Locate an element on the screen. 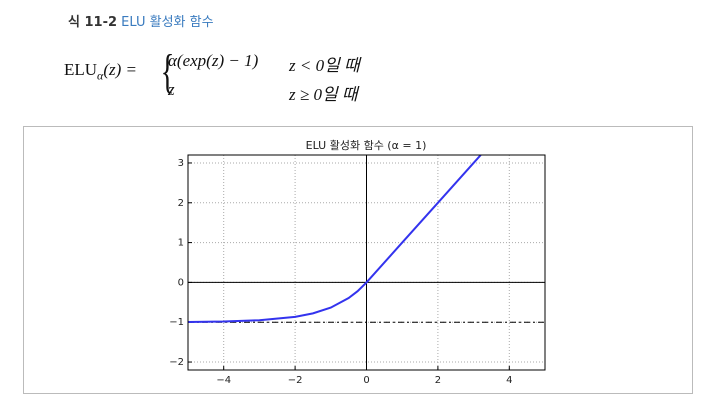  case-condition: z ≥ 0일 때 is located at coordinates (323, 94).